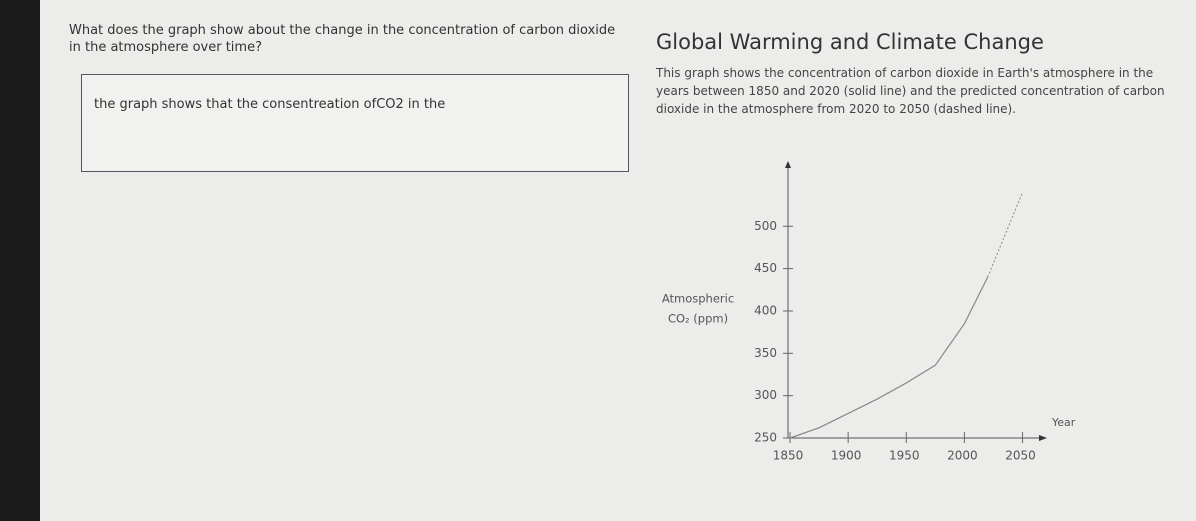  I want to click on x-axis-arrow, so click(1043, 438).